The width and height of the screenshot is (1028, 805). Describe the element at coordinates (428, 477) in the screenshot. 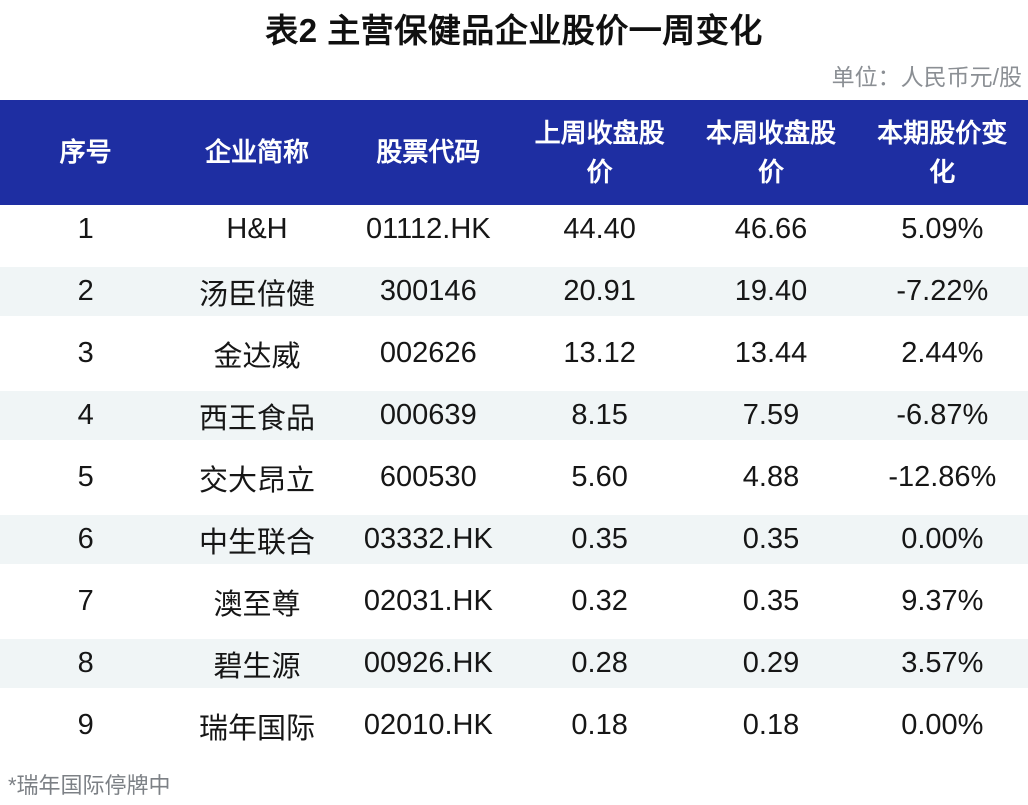

I see `cell-code: 600530` at that location.